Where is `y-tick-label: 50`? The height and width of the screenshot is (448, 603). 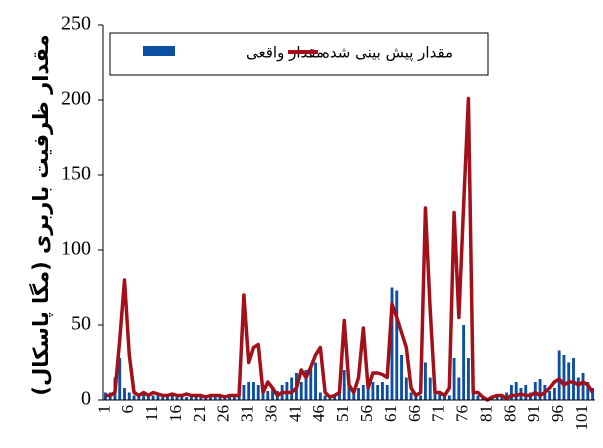
y-tick-label: 50 is located at coordinates (81, 324).